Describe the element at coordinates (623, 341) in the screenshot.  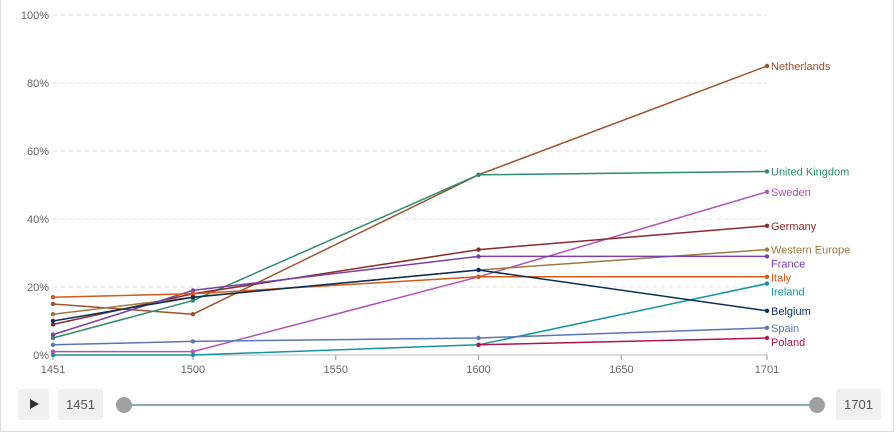
I see `series-line-poland` at that location.